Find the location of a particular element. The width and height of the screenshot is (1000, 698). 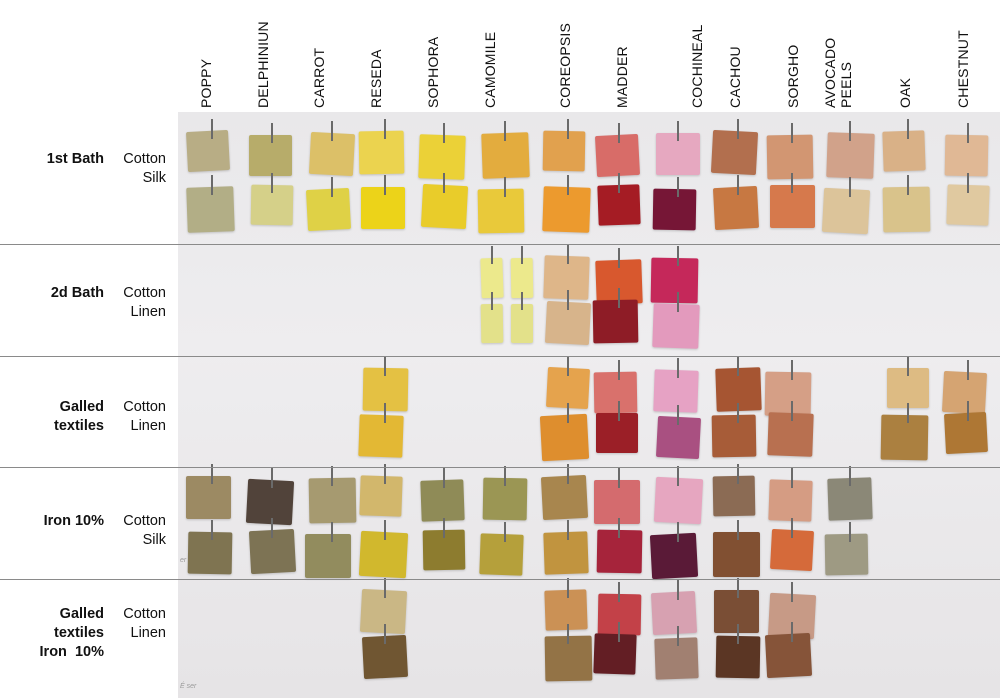

row-title: Galled textiles is located at coordinates (79, 416).